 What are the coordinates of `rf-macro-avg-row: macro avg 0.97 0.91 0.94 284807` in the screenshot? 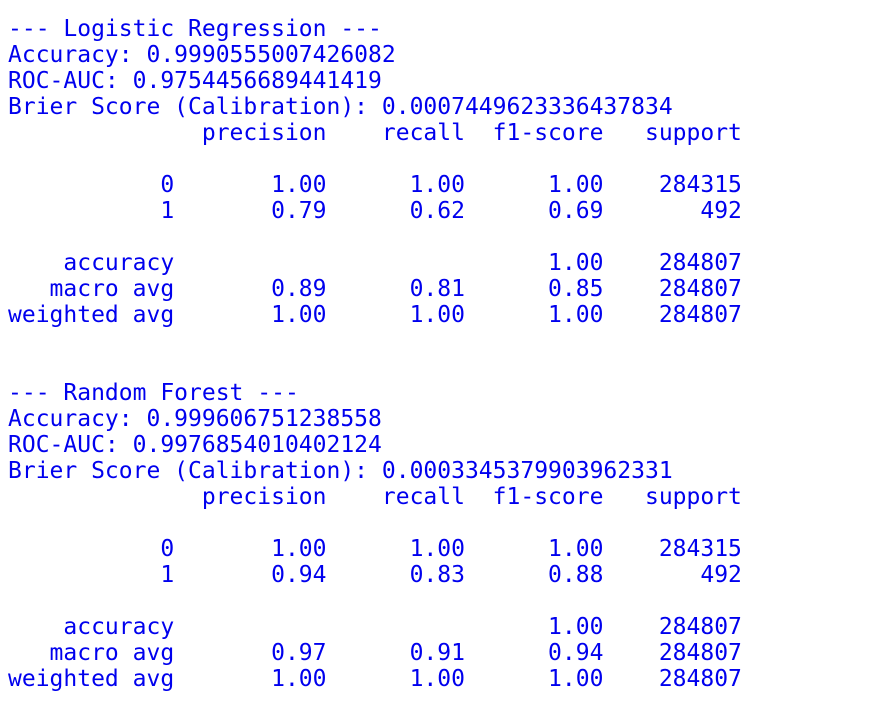 It's located at (375, 653).